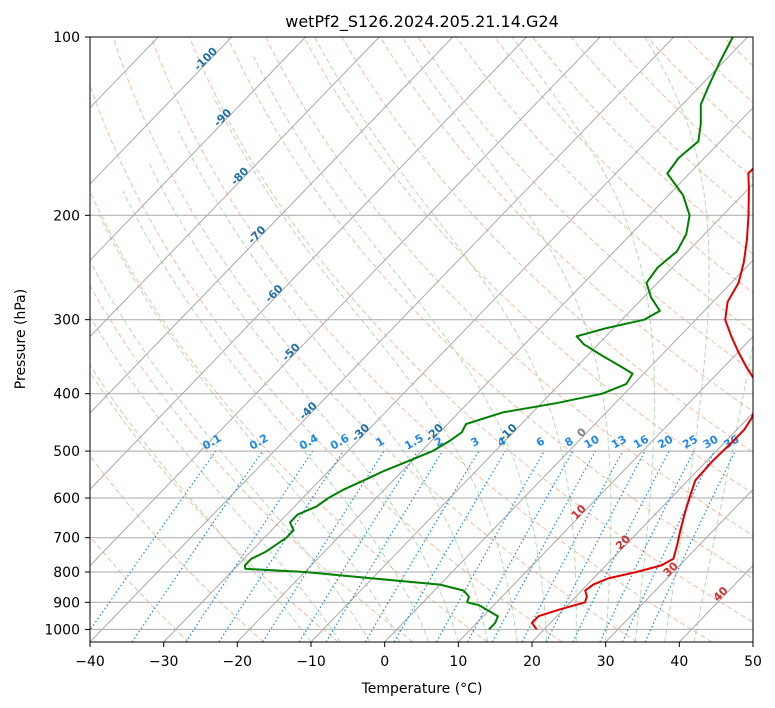  I want to click on dry-adiabat-label: -70, so click(256, 234).